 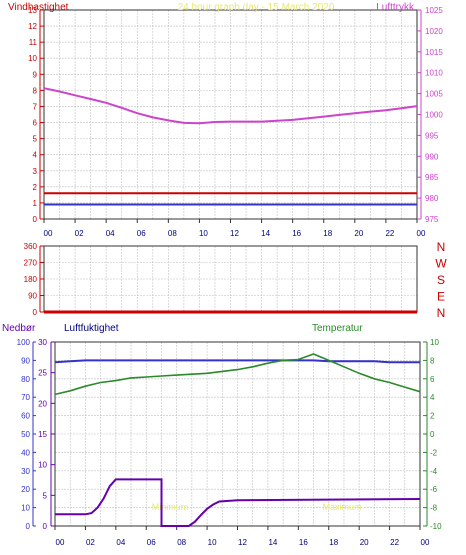 I want to click on y2-tick-label: 1015, so click(x=434, y=52).